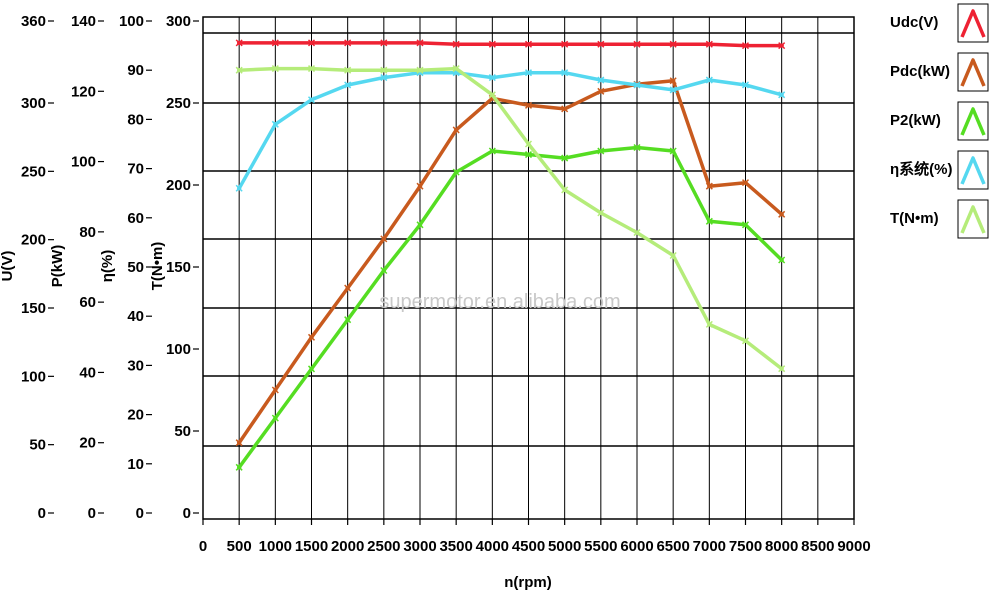 The height and width of the screenshot is (603, 1000). Describe the element at coordinates (914, 22) in the screenshot. I see `legend-label: Udc(V)` at that location.